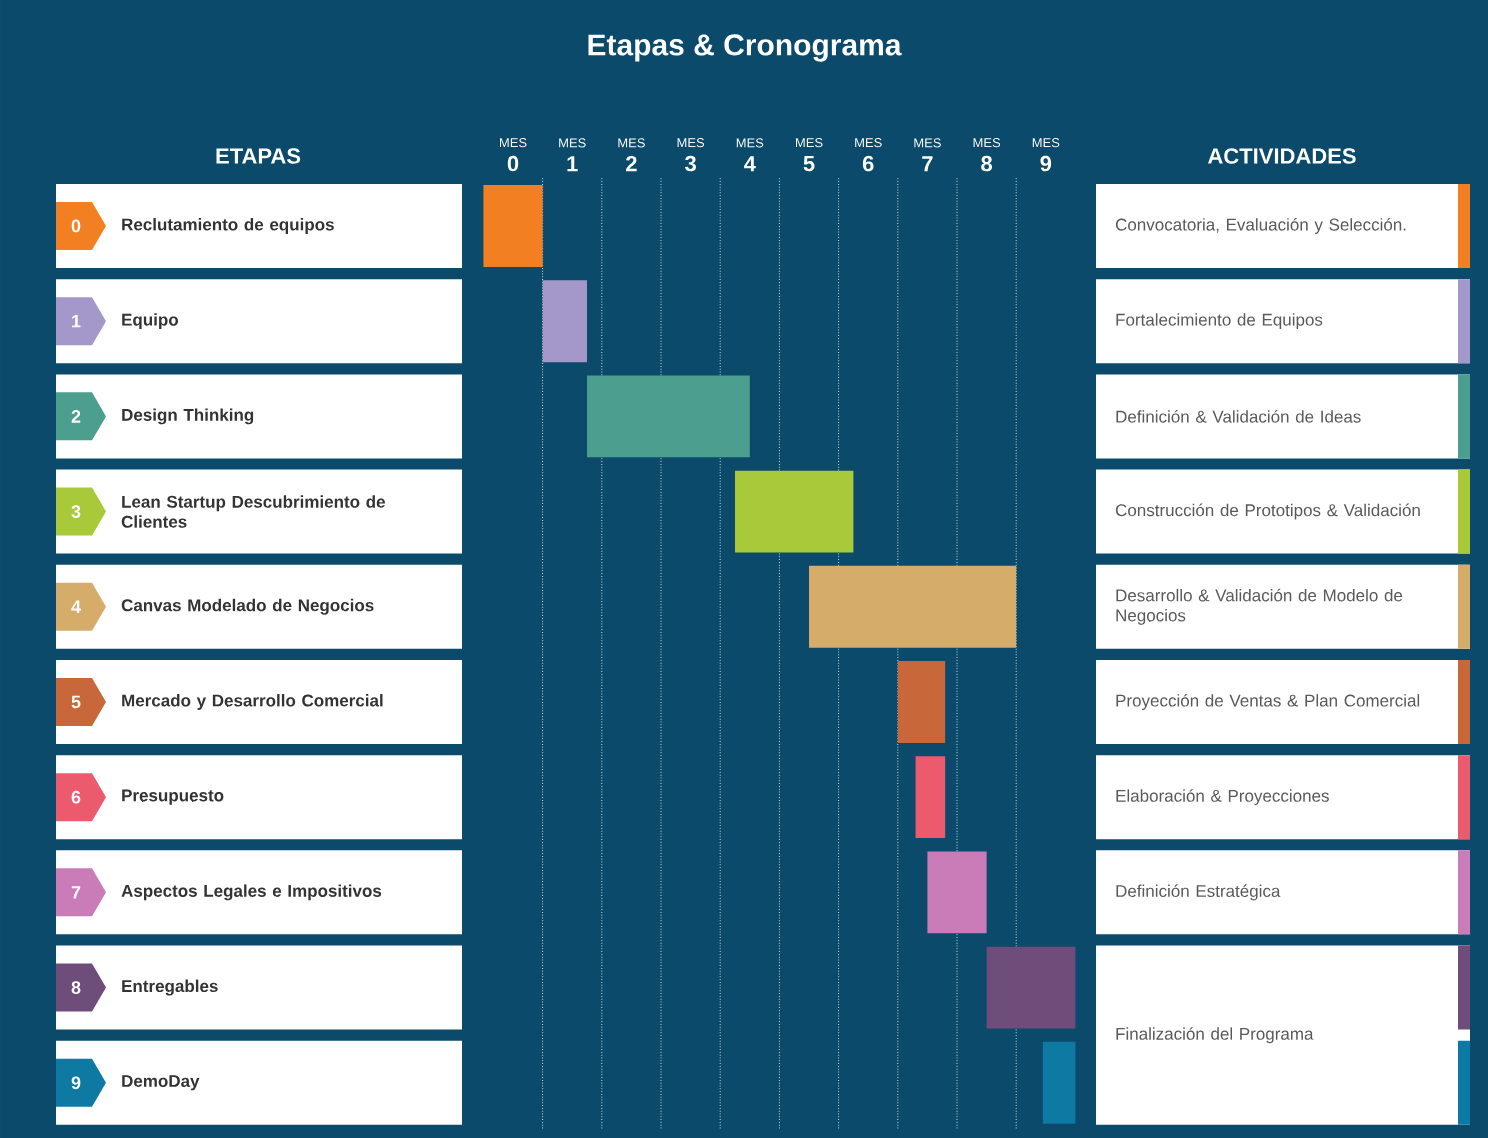  What do you see at coordinates (76, 416) in the screenshot?
I see `text: 2` at bounding box center [76, 416].